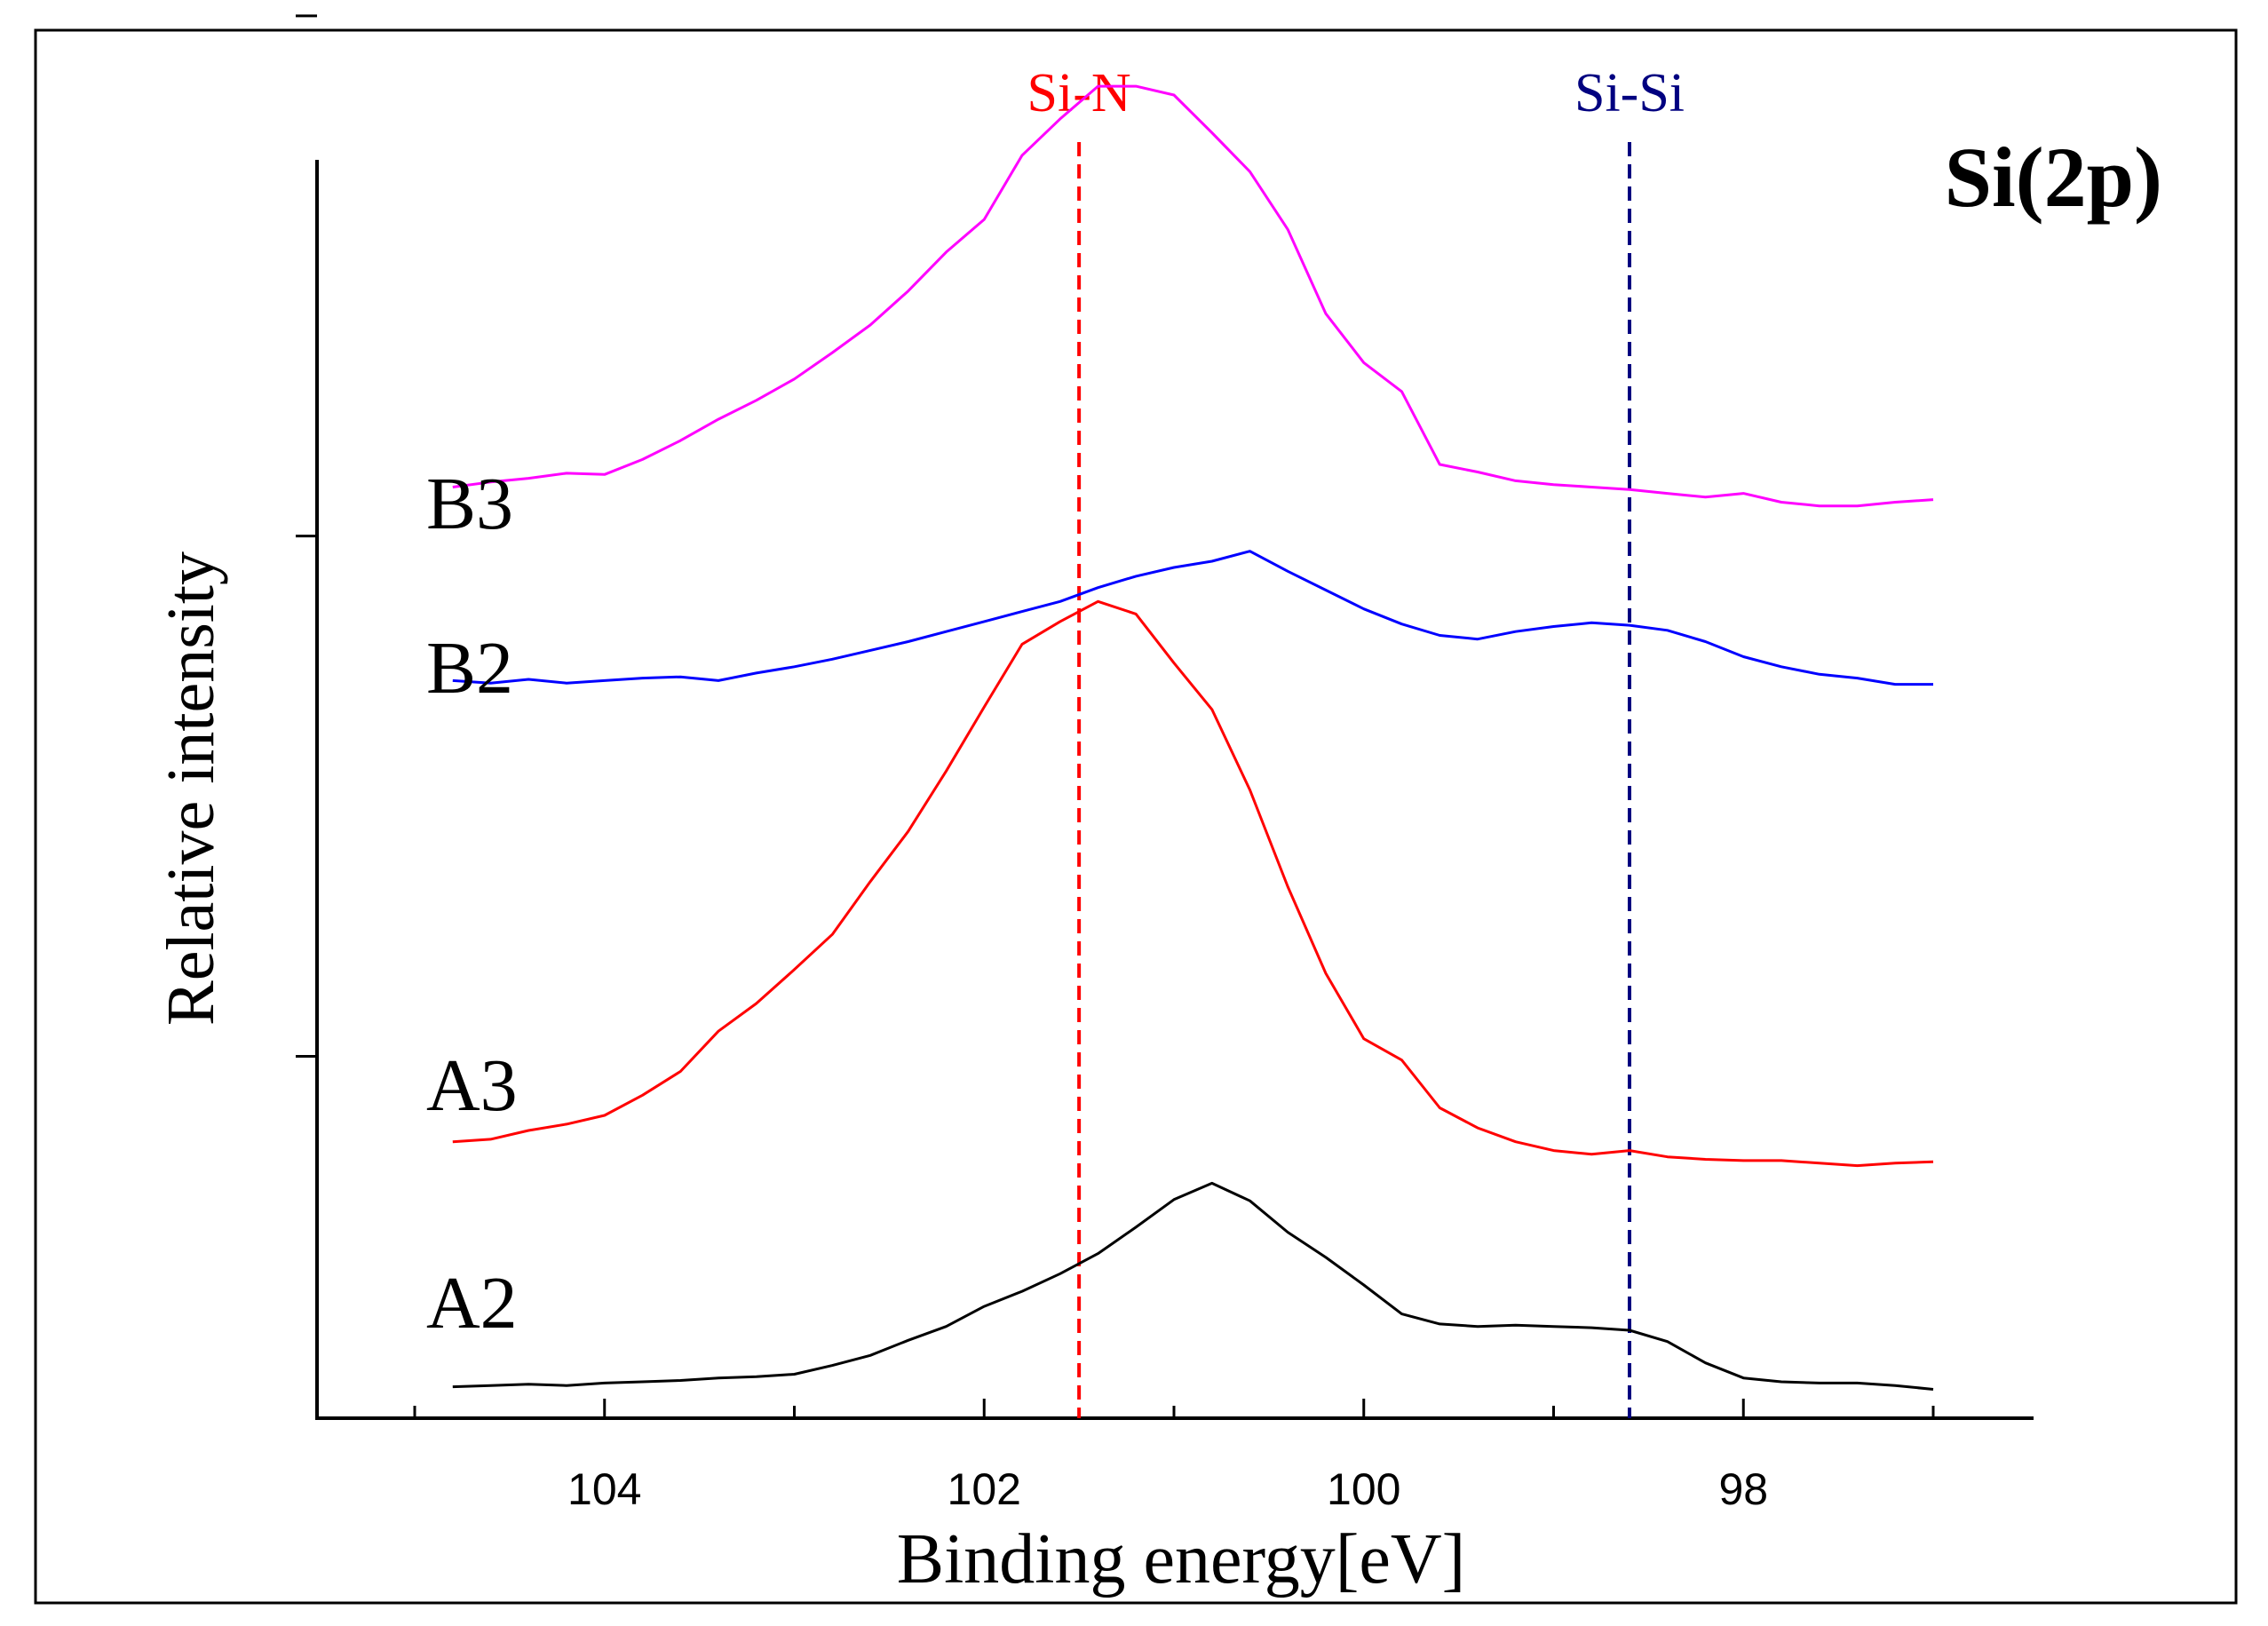 The width and height of the screenshot is (2268, 1626). Describe the element at coordinates (985, 1489) in the screenshot. I see `x-tick-label-102: 102` at that location.